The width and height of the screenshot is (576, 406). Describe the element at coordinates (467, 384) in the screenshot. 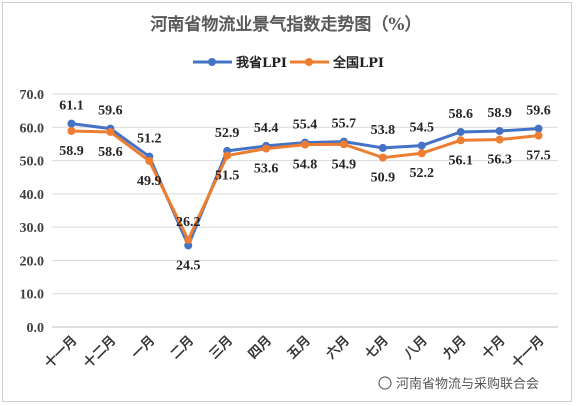

I see `watermark-text: 河南省物流与采购联合会` at that location.